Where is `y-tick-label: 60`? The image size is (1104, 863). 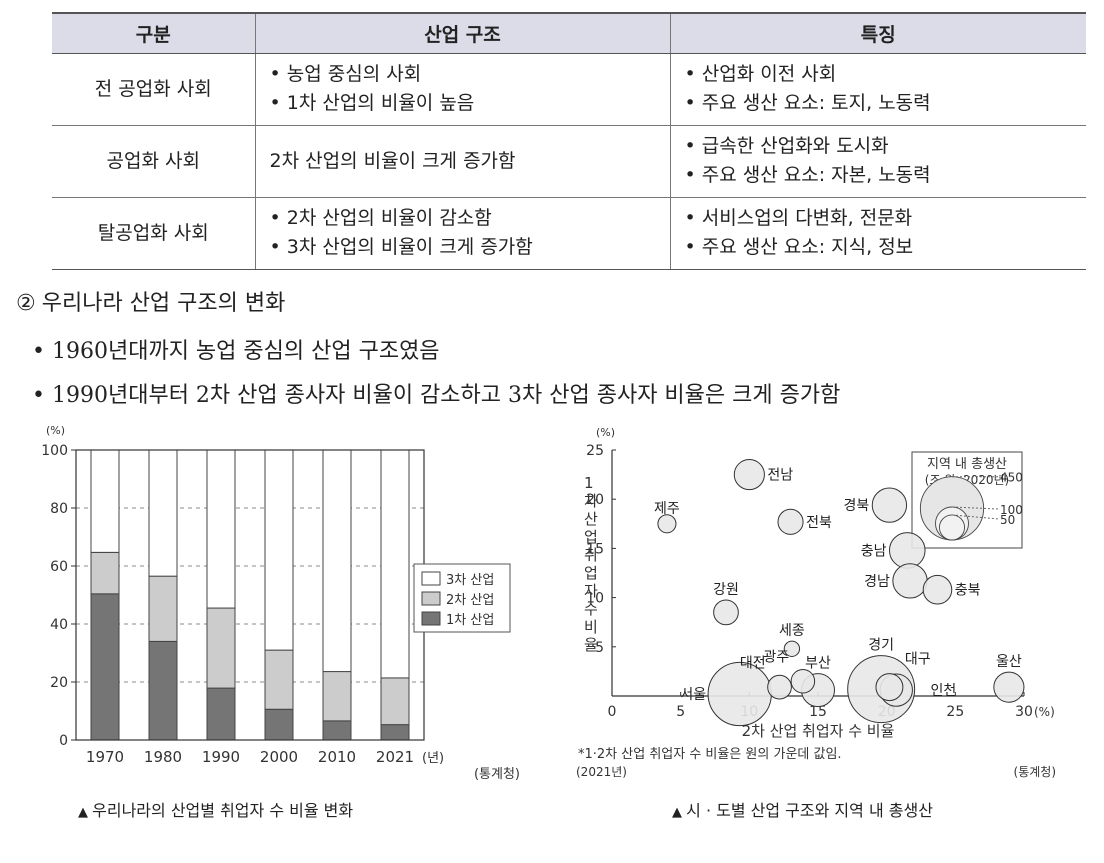
y-tick-label: 60 is located at coordinates (59, 567).